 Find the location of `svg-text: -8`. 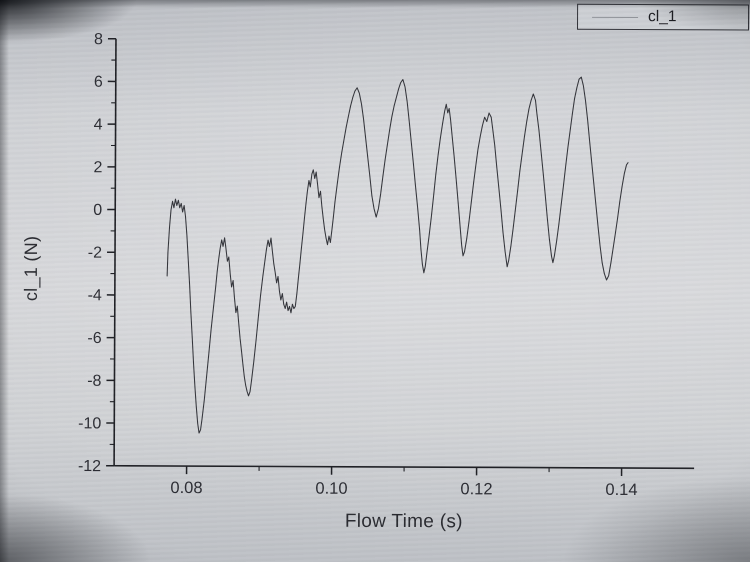

svg-text: -8 is located at coordinates (94, 381).